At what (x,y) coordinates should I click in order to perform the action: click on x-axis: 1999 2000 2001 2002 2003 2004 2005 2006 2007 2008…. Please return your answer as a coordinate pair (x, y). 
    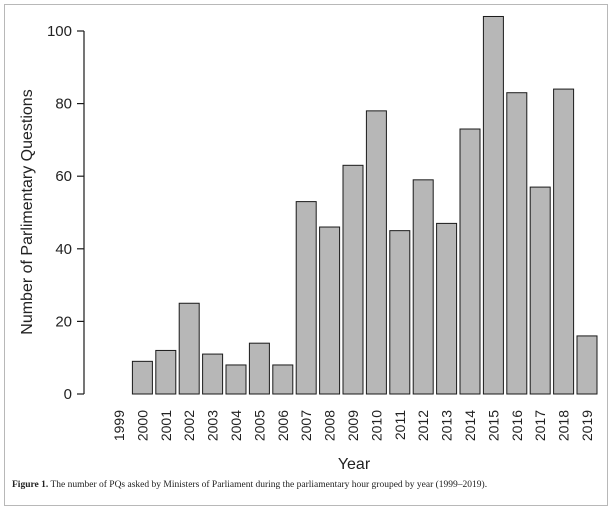
    Looking at the image, I should click on (353, 425).